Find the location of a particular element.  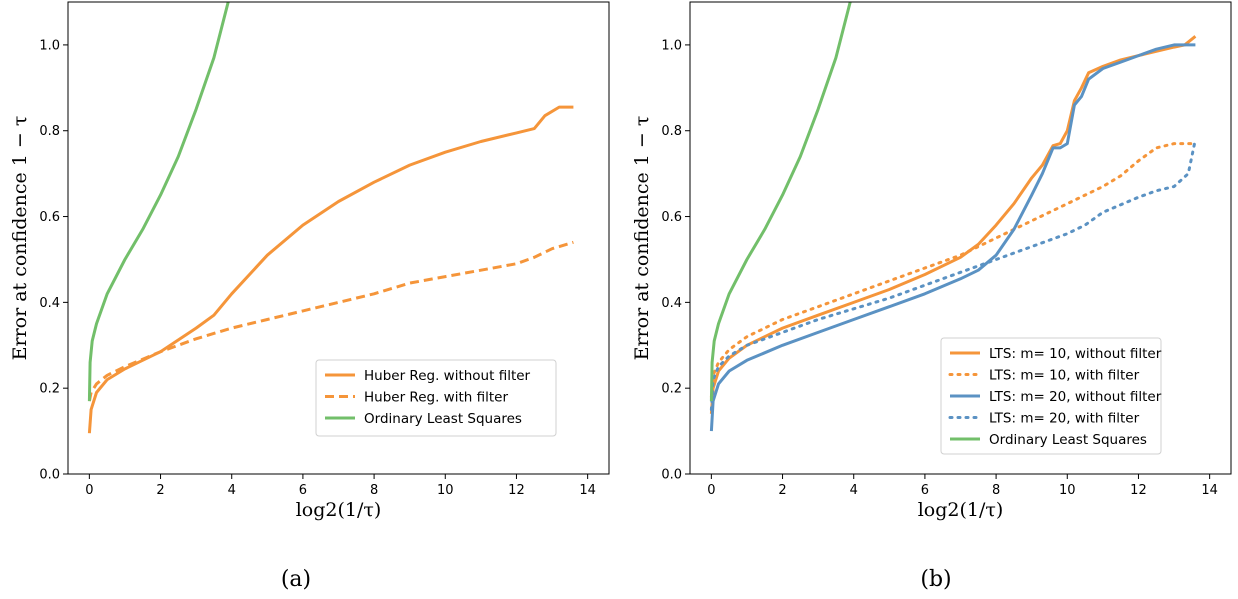

legend-label: LTS: m= 10, without filter is located at coordinates (1075, 354).